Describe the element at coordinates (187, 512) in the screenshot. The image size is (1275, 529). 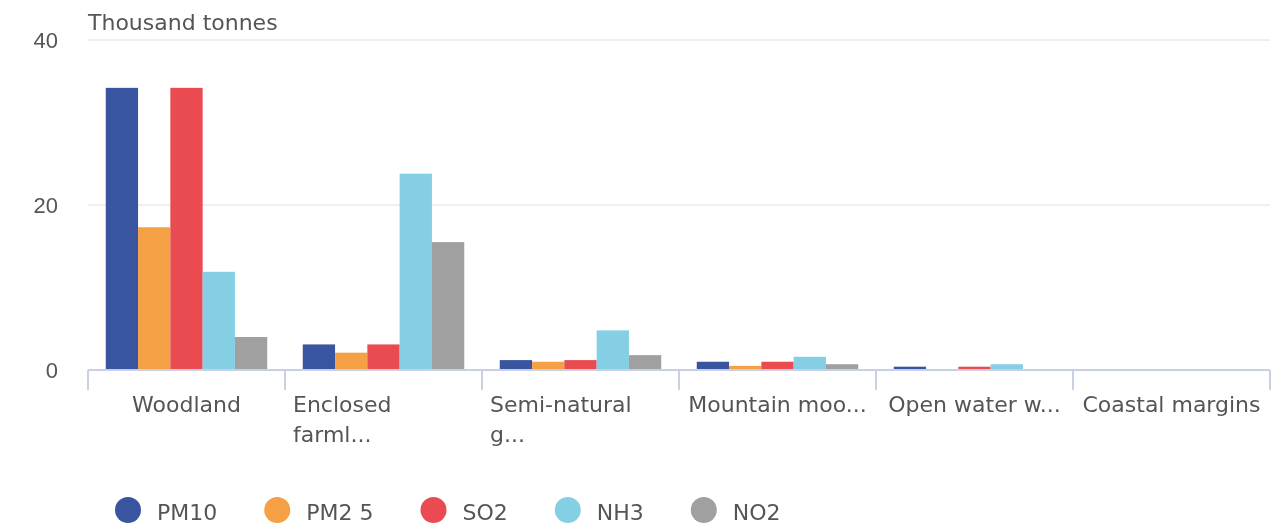
I see `legend-label: PM10` at that location.